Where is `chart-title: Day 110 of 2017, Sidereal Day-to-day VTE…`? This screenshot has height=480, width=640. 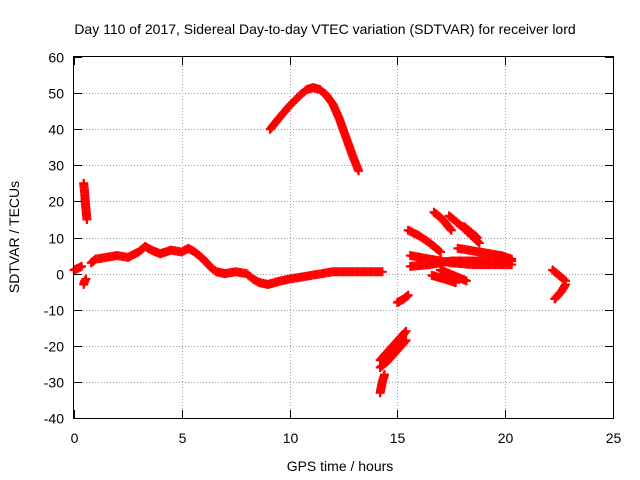
chart-title: Day 110 of 2017, Sidereal Day-to-day VTE… is located at coordinates (324, 29).